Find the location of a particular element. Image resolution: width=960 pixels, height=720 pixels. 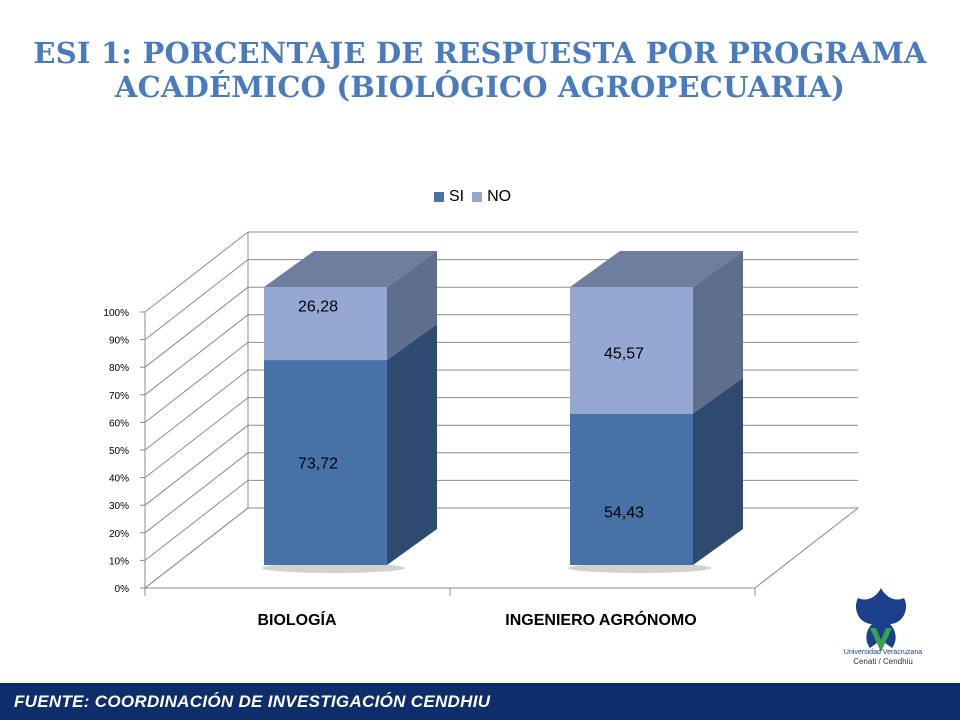

legend-item-si: SI is located at coordinates (449, 197).